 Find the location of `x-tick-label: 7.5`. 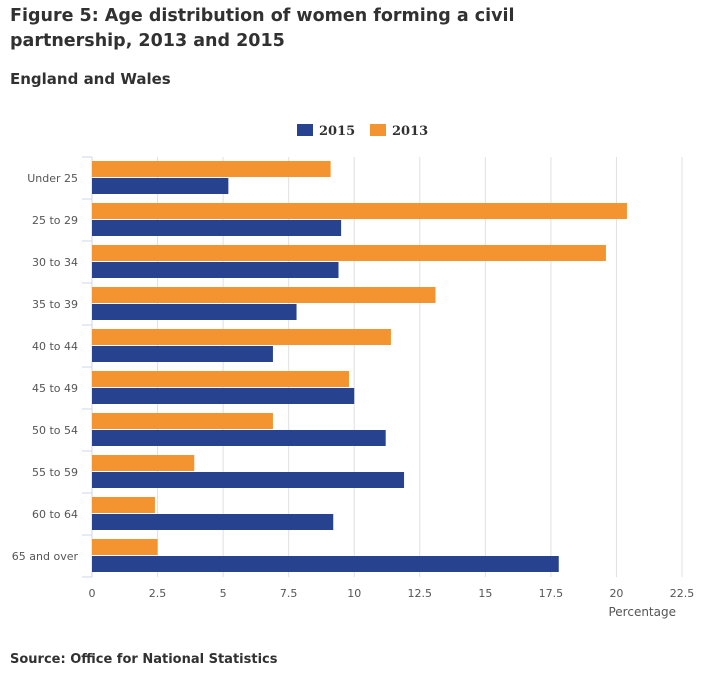

x-tick-label: 7.5 is located at coordinates (289, 593).